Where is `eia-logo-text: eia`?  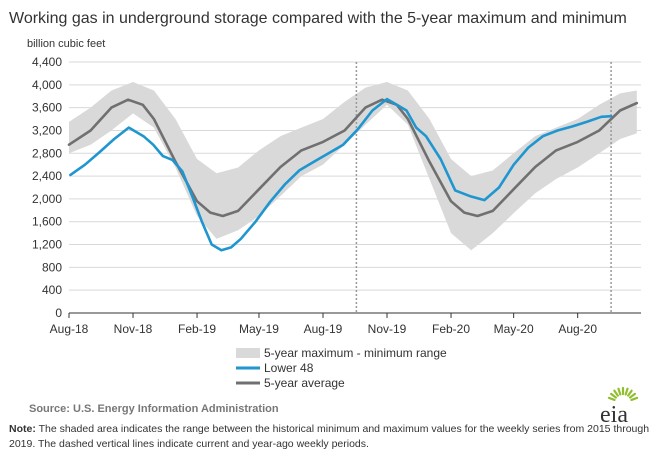
eia-logo-text: eia is located at coordinates (614, 414).